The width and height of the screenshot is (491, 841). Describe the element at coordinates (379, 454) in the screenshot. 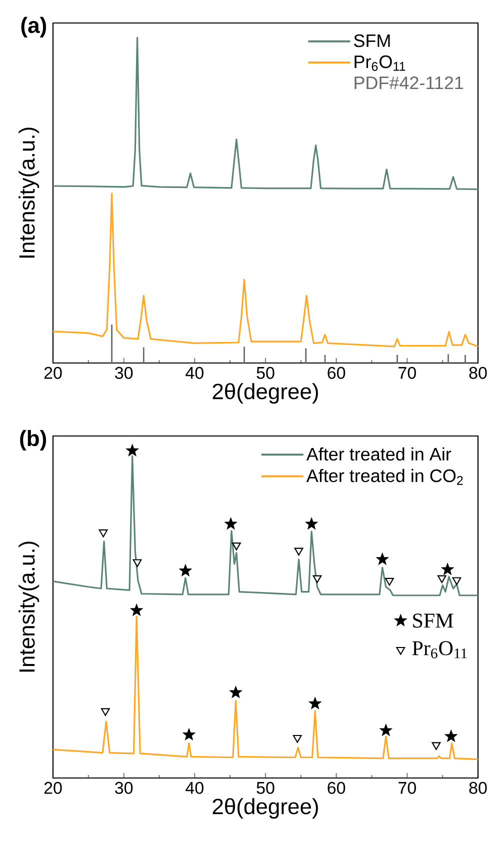

I see `legend-label: After treated in Air` at that location.